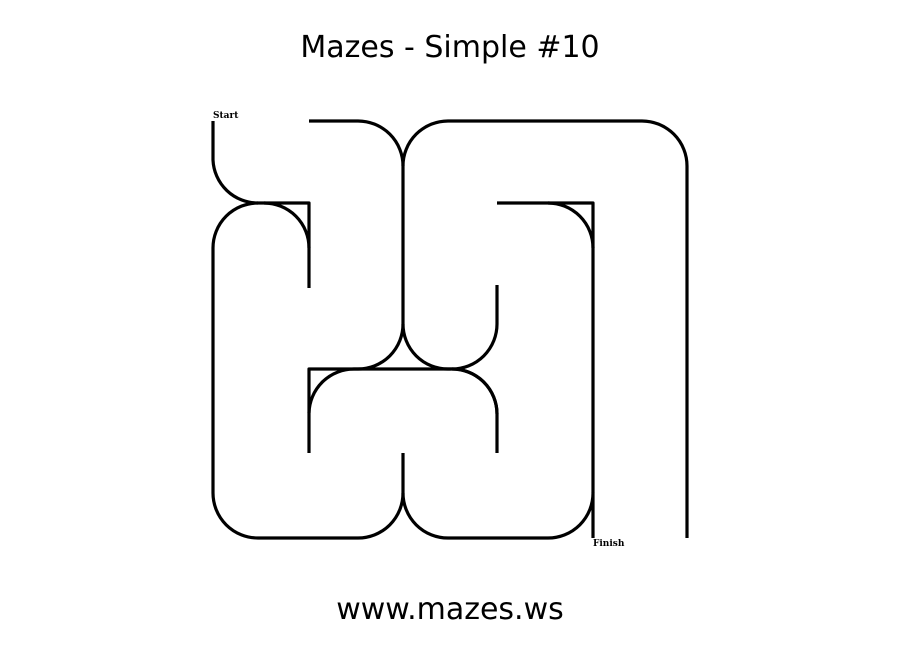 The image size is (900, 662). I want to click on page-title: Mazes - Simple #10, so click(450, 47).